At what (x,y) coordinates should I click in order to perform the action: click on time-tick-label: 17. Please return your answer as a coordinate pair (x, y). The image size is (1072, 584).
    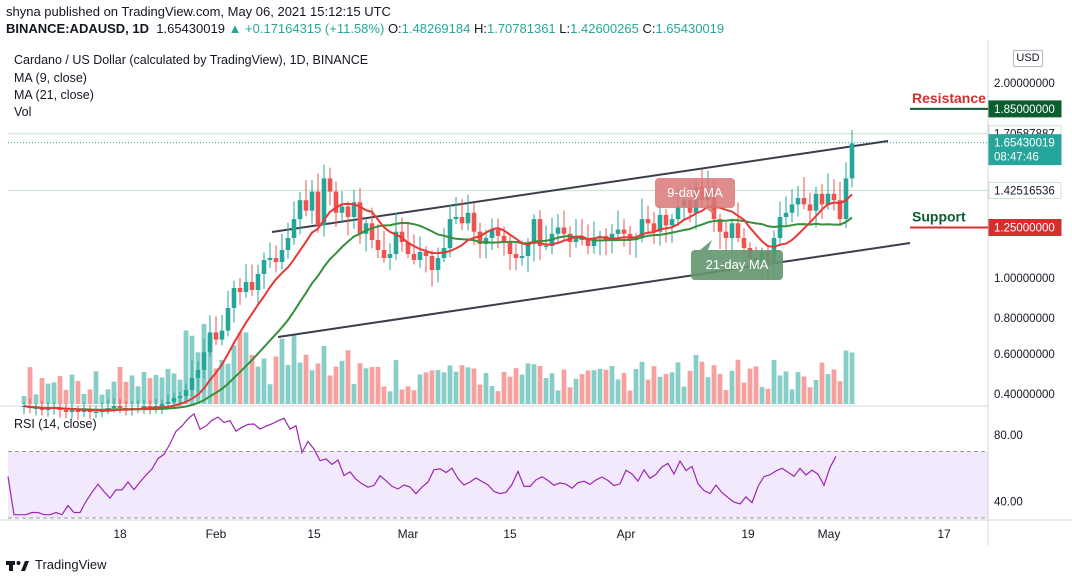
    Looking at the image, I should click on (944, 534).